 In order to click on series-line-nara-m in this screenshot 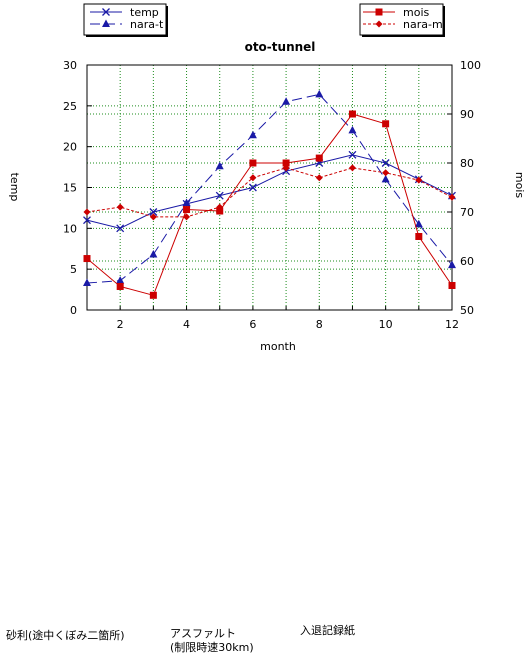, I will do `click(269, 192)`.